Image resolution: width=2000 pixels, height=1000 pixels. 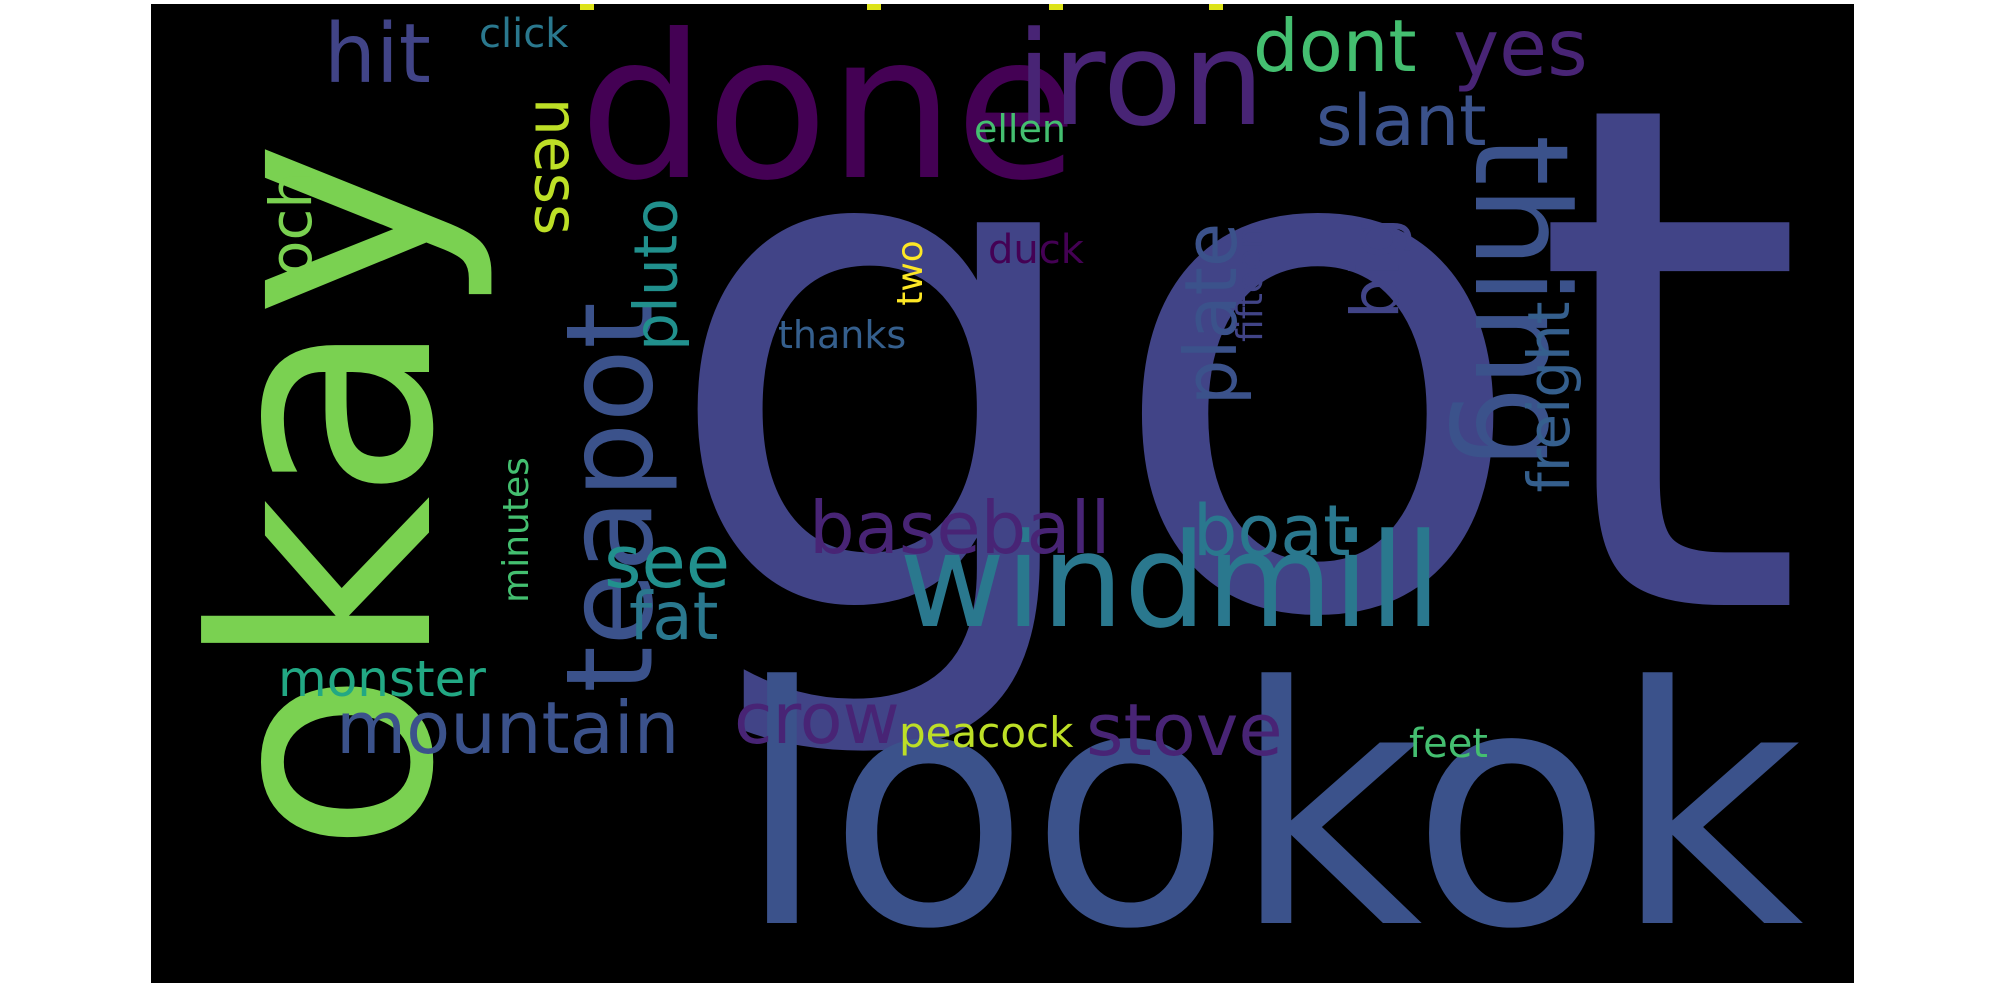 What do you see at coordinates (1170, 581) in the screenshot?
I see `word-windmill: windmill` at bounding box center [1170, 581].